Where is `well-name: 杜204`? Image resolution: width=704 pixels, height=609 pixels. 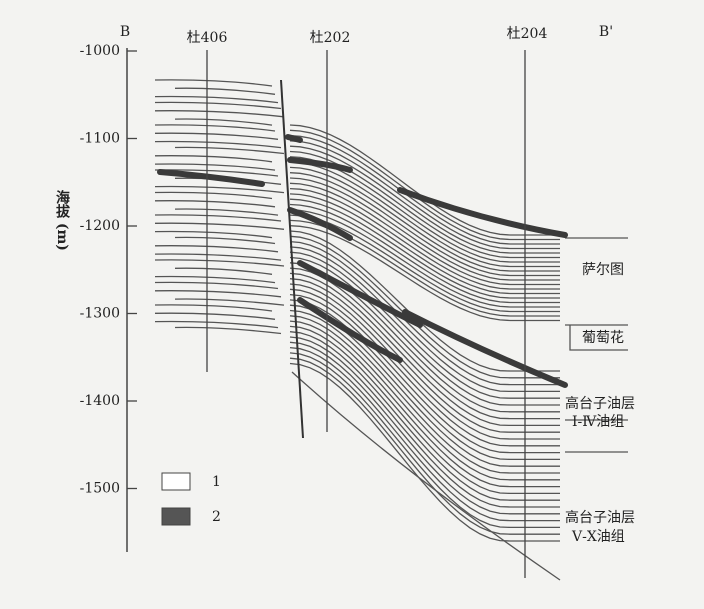
well-name: 杜204 is located at coordinates (527, 34).